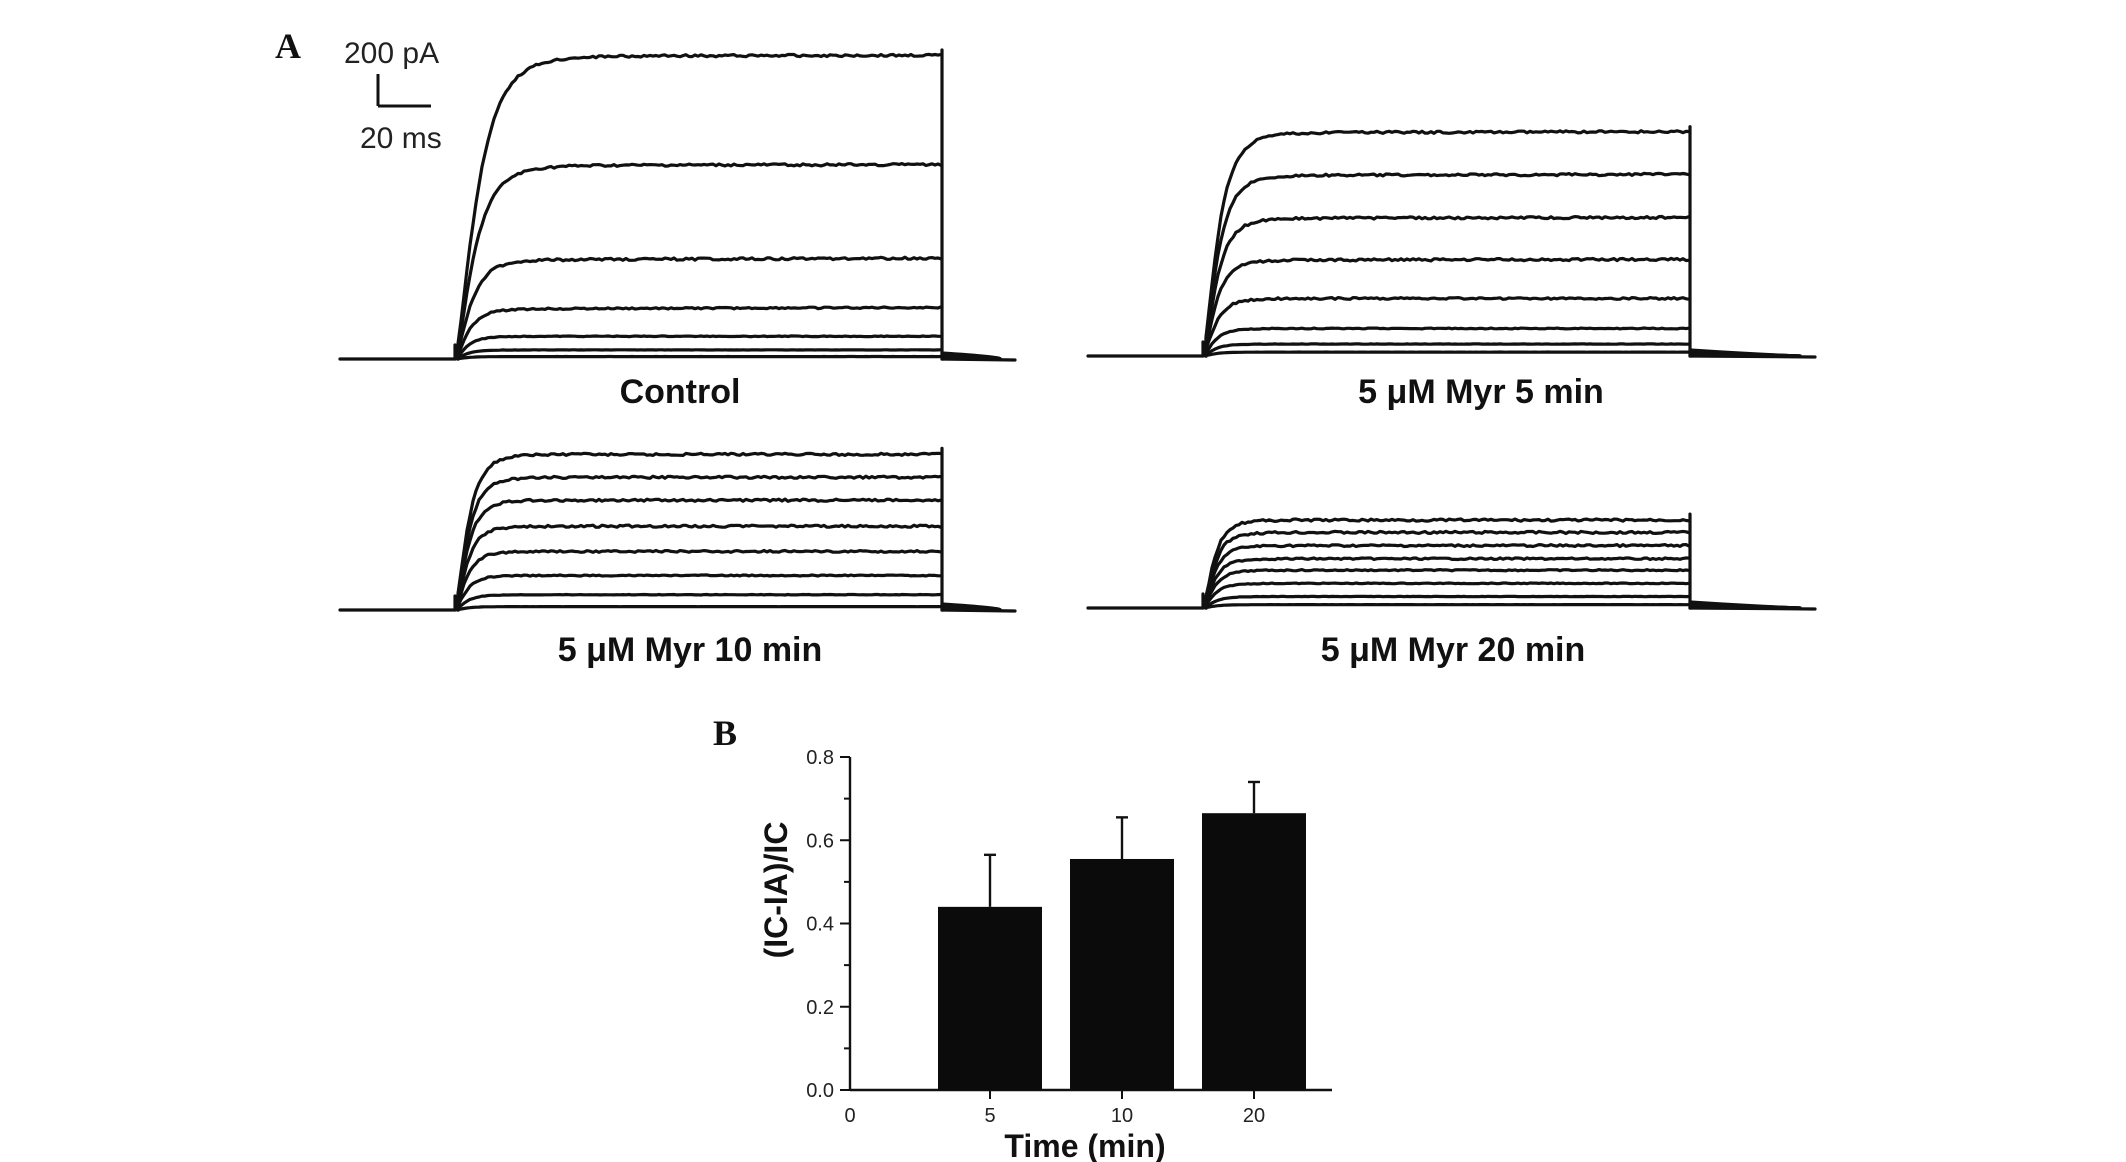 Image resolution: width=2126 pixels, height=1162 pixels. Describe the element at coordinates (288, 46) in the screenshot. I see `panel-a-label: A` at that location.